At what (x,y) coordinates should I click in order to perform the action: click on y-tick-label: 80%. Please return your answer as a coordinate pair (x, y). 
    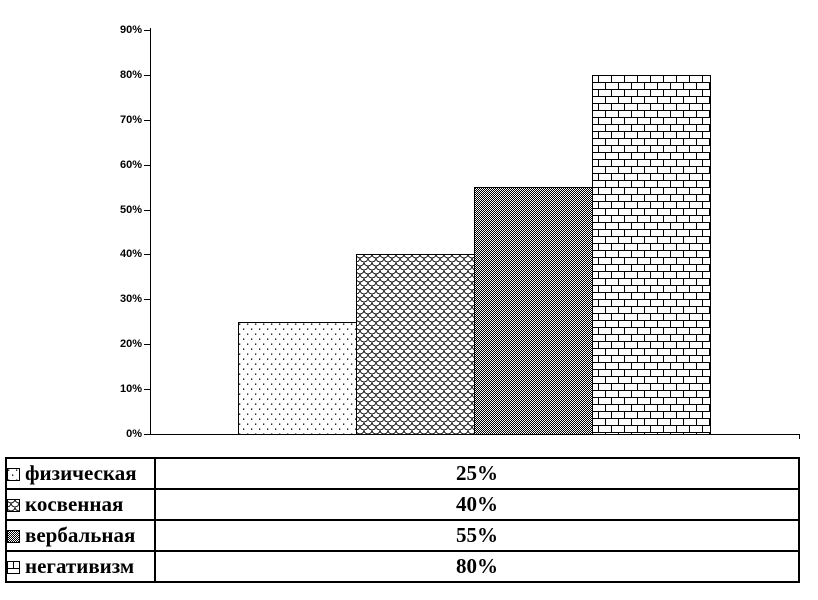
    Looking at the image, I should click on (130, 75).